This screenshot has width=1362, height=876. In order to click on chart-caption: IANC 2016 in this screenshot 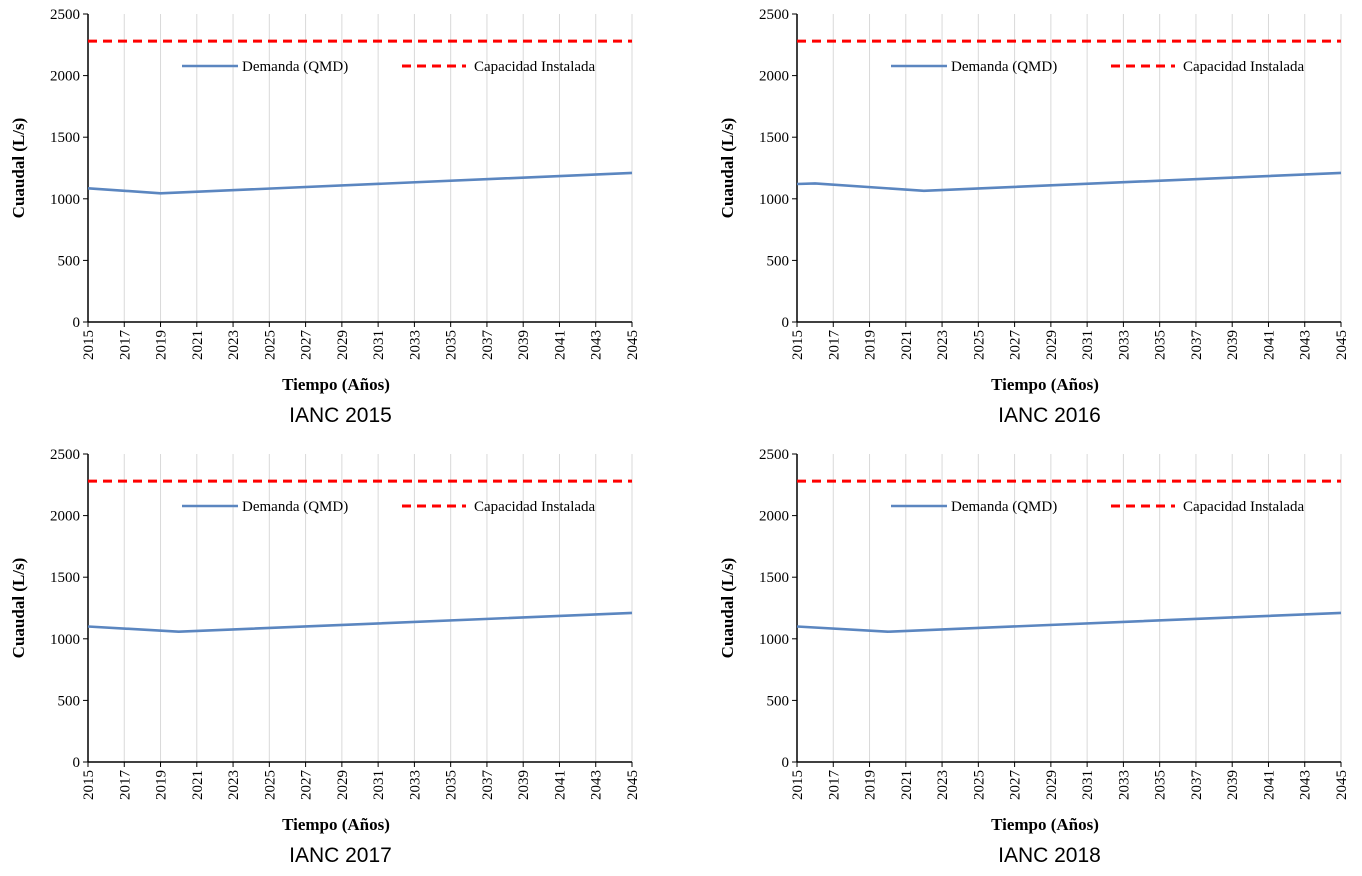, I will do `click(1049, 415)`.